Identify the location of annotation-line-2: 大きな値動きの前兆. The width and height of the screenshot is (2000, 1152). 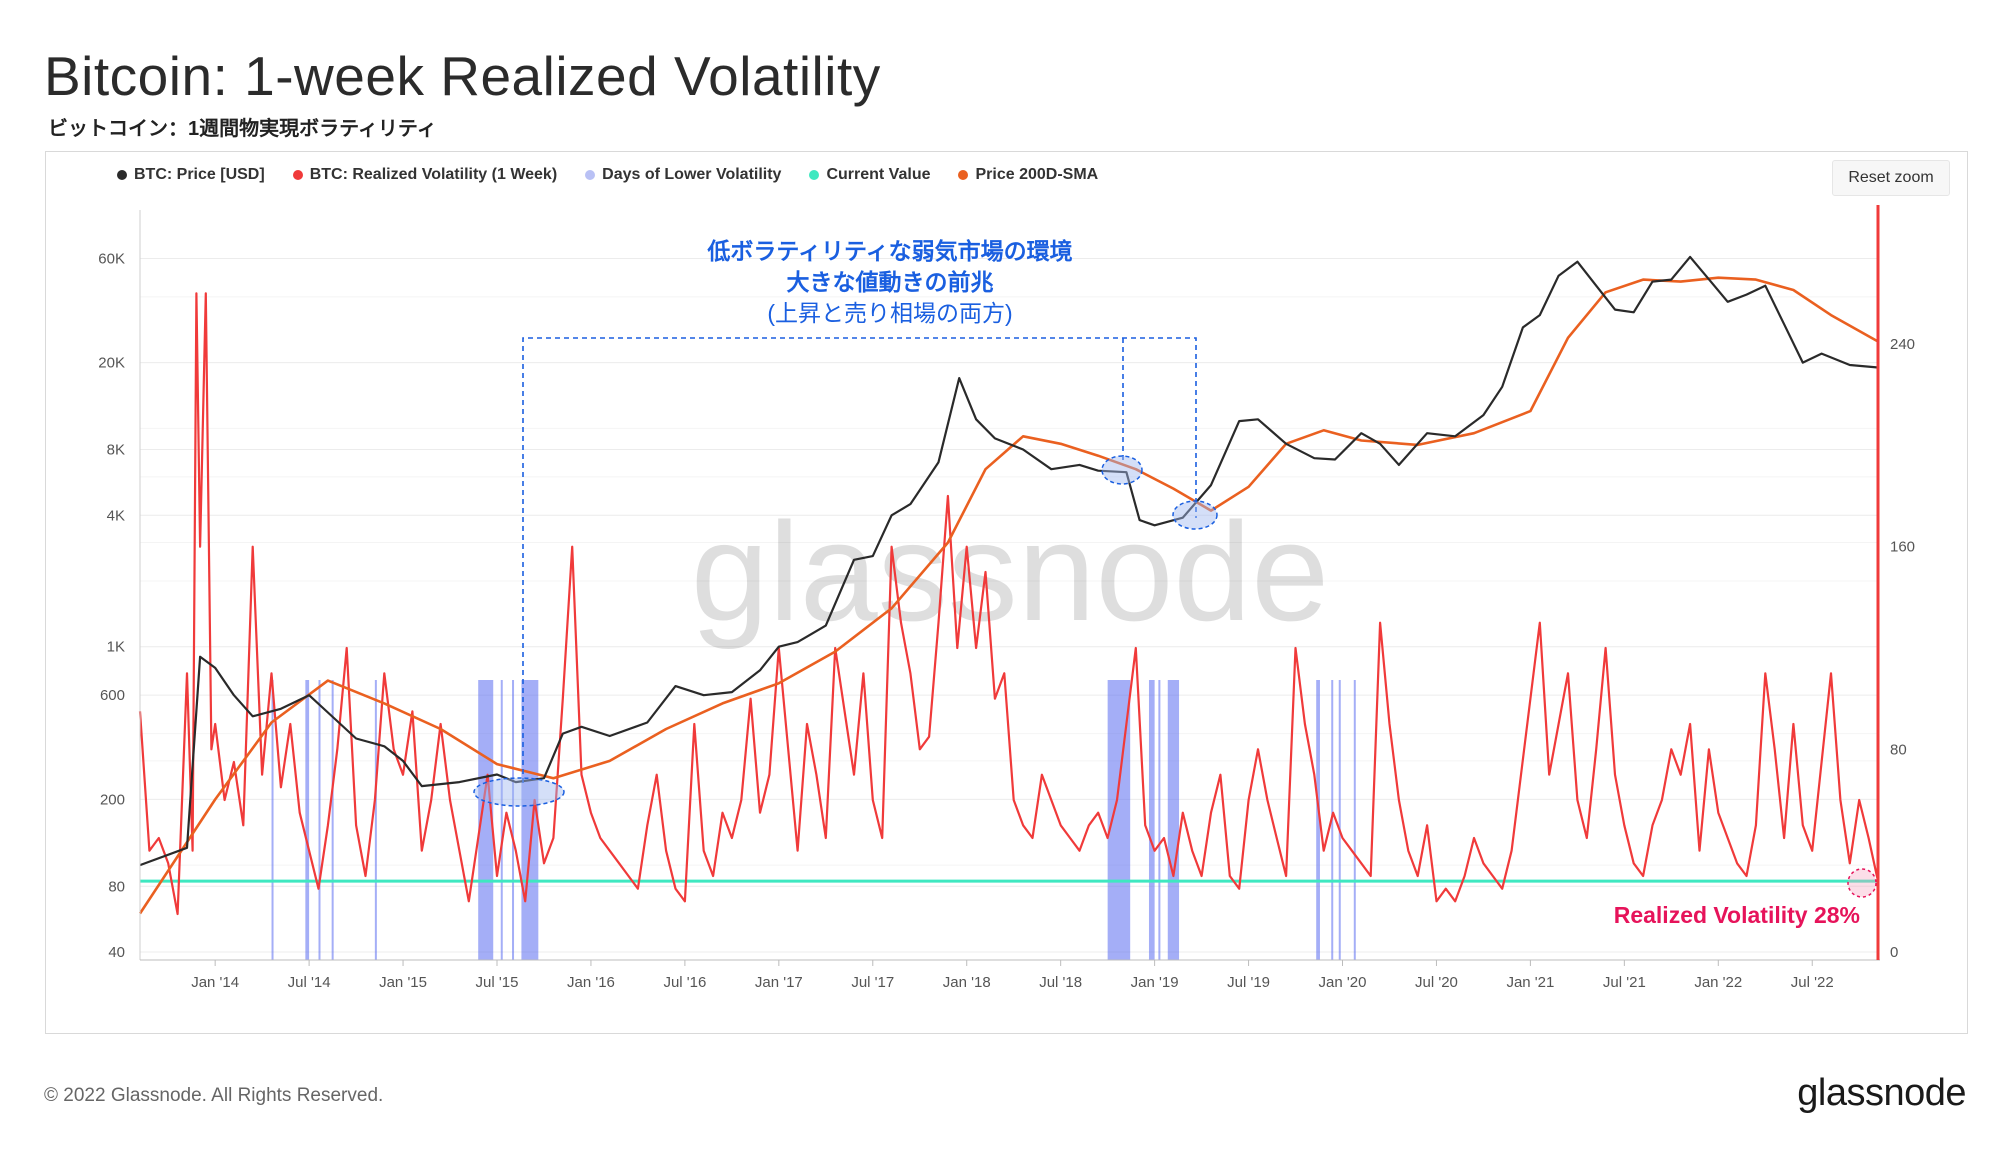
(890, 282).